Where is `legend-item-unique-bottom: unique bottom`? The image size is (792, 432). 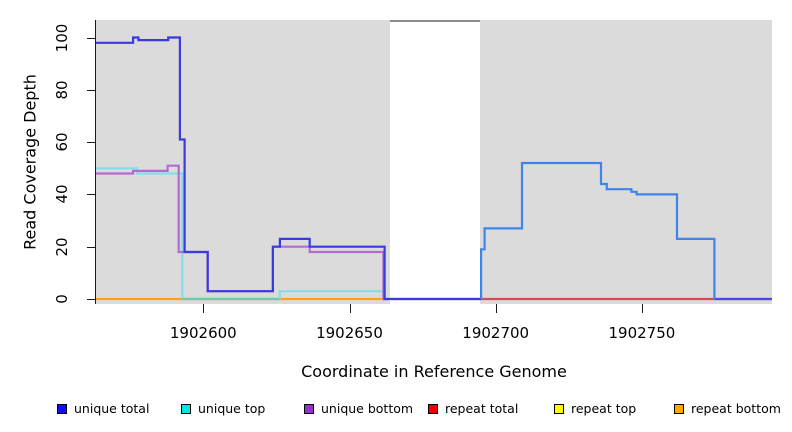
legend-item-unique-bottom: unique bottom is located at coordinates (358, 408).